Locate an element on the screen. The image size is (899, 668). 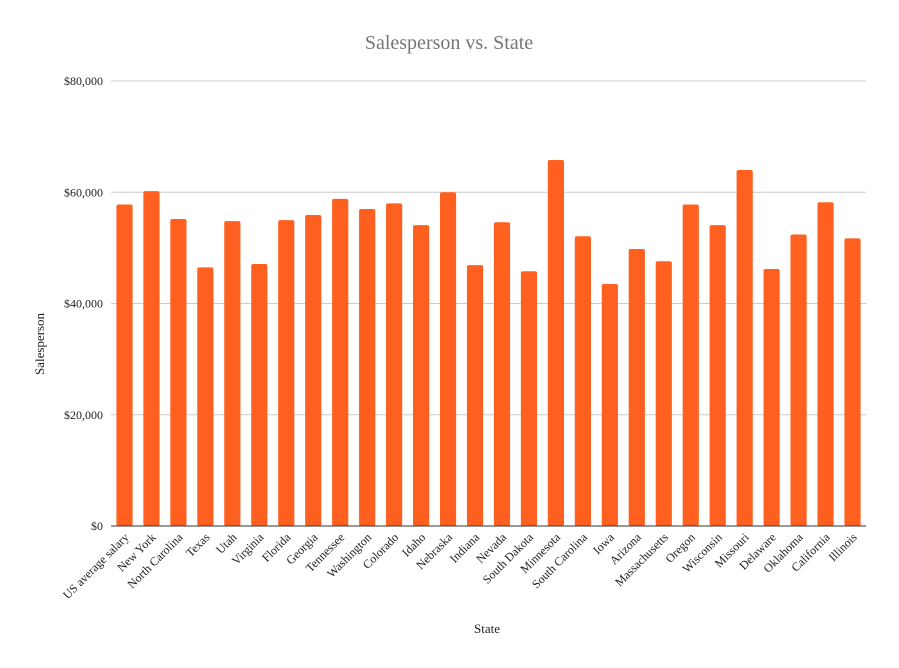
y-axis-label: Salesperson is located at coordinates (39, 343).